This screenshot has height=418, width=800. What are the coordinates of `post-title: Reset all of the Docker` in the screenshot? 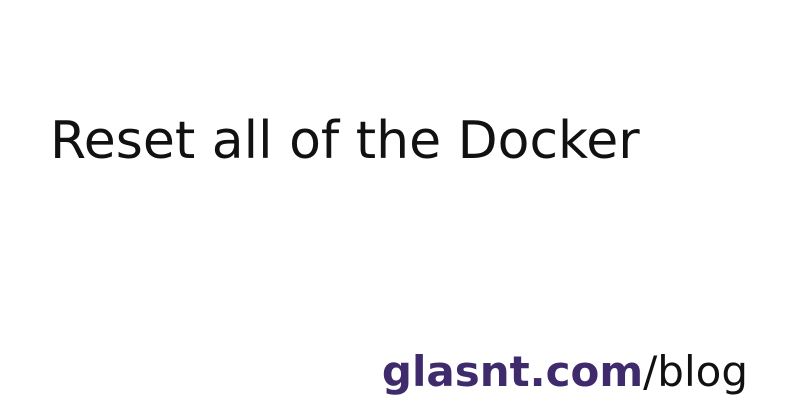 It's located at (345, 141).